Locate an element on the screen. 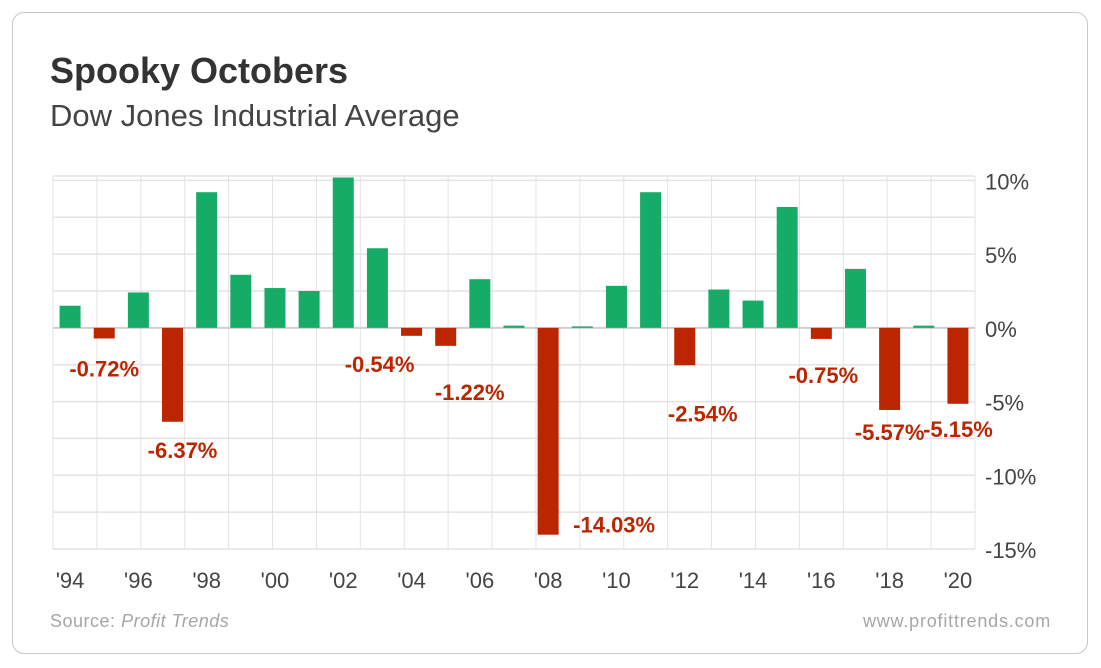  chart-subtitle: Dow Jones Industrial Average is located at coordinates (255, 115).